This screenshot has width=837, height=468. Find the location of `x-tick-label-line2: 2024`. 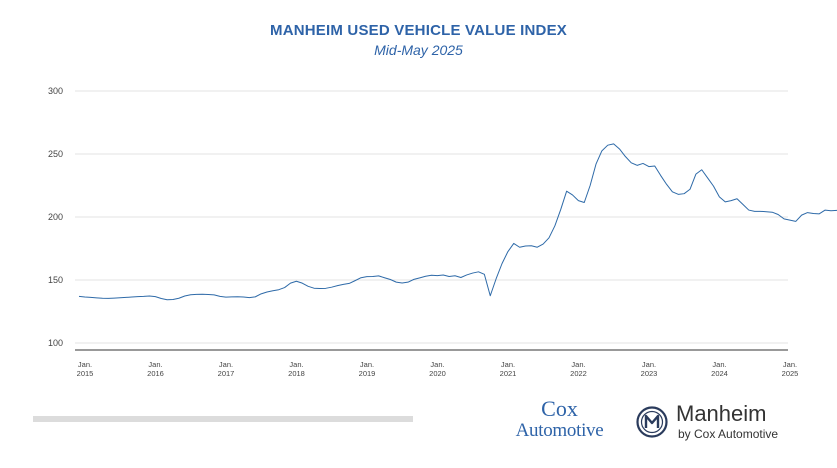

x-tick-label-line2: 2024 is located at coordinates (719, 373).